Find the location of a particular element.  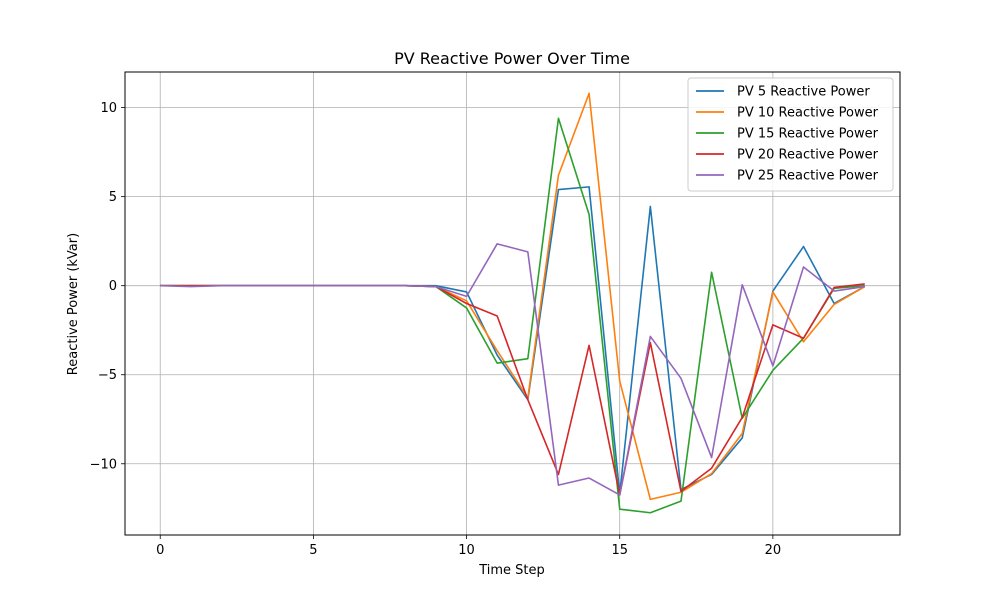

x-tick-label: 0 is located at coordinates (160, 550).